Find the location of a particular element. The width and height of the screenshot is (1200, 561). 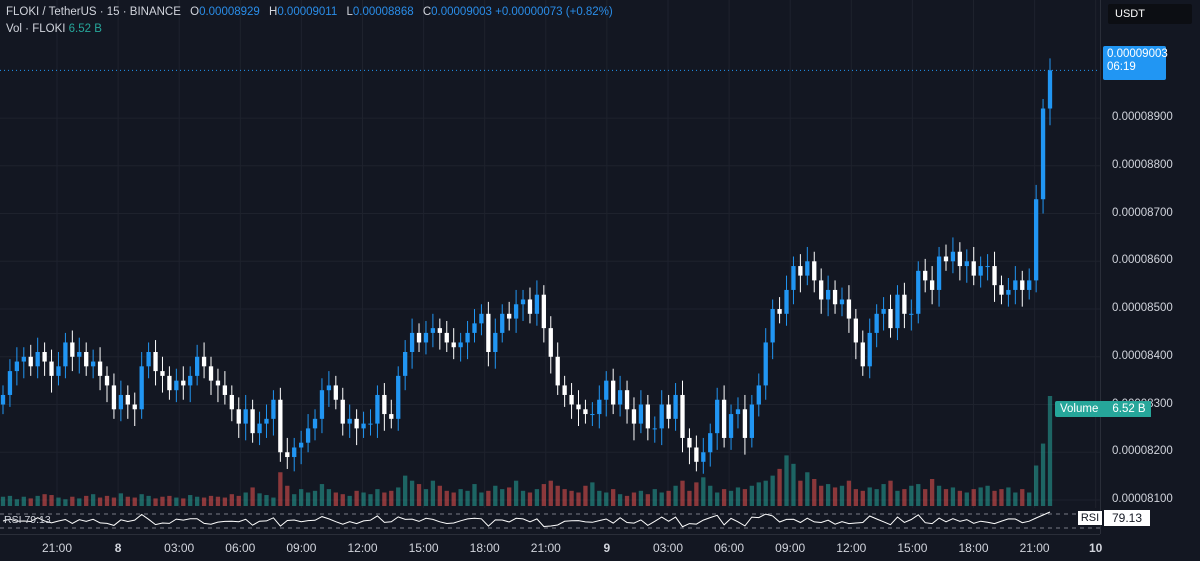

time-tick-label: 18:00 is located at coordinates (973, 548).